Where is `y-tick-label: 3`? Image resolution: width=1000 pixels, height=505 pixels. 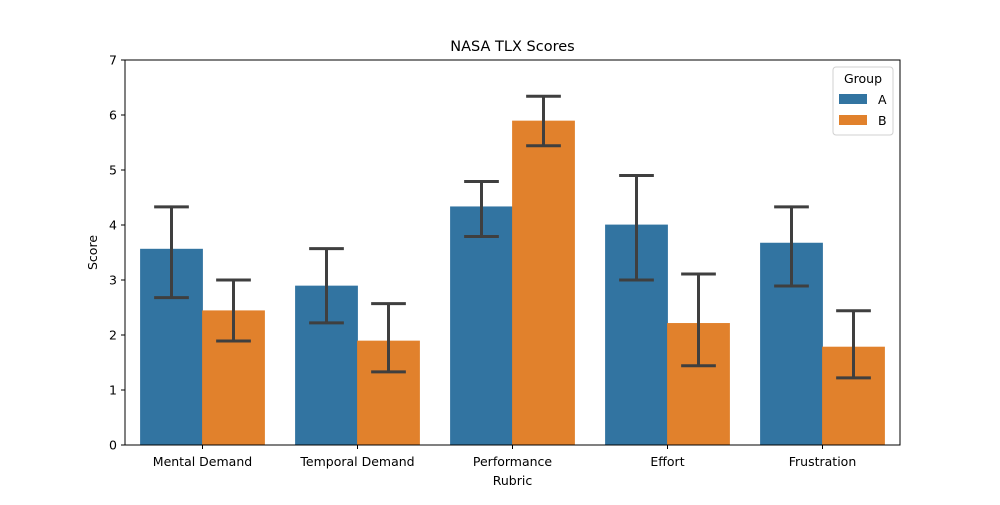
y-tick-label: 3 is located at coordinates (113, 280).